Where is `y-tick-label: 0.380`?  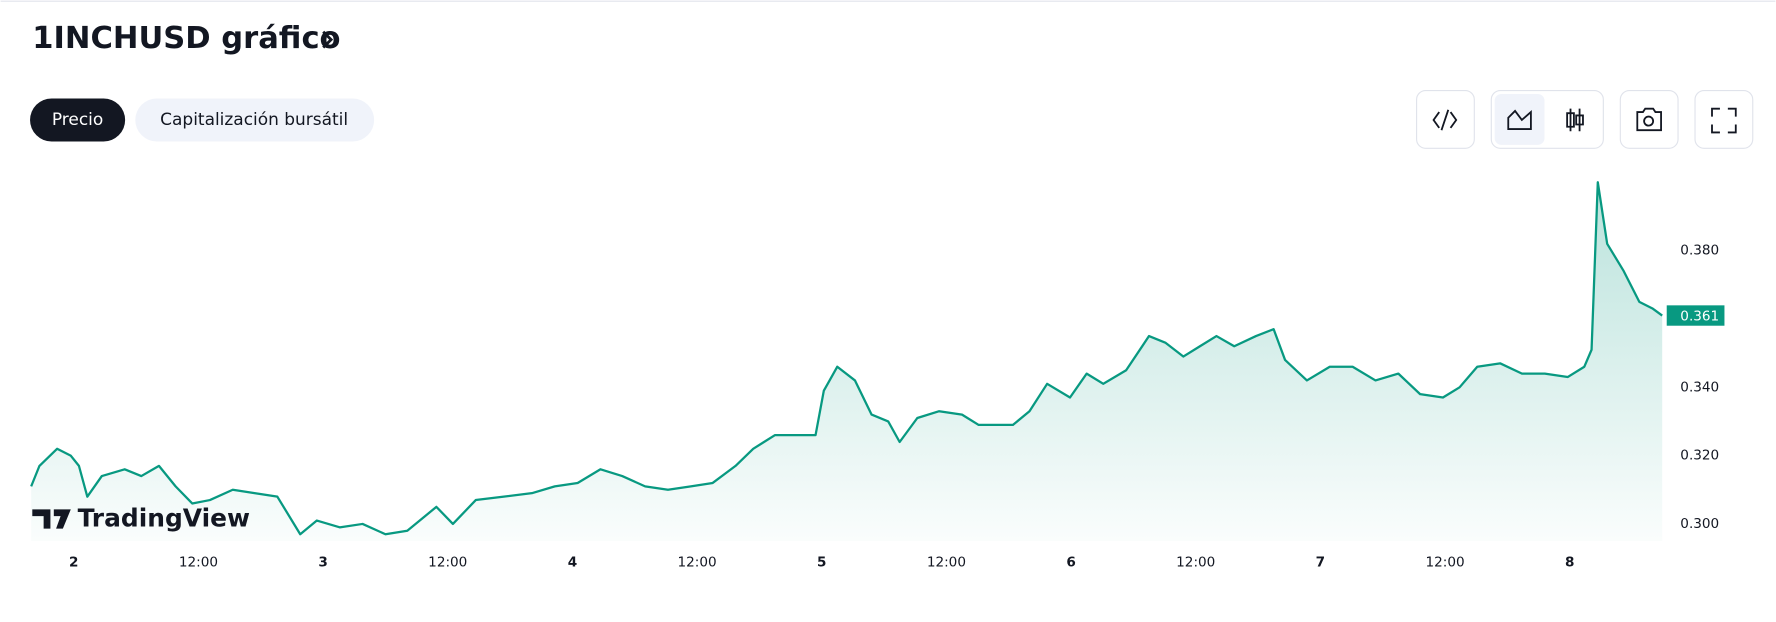
y-tick-label: 0.380 is located at coordinates (1699, 251).